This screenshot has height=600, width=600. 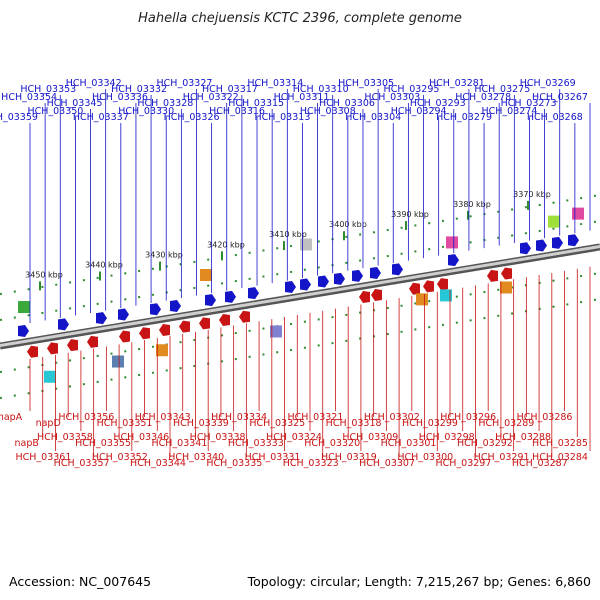 What do you see at coordinates (27, 443) in the screenshot?
I see `gene-label: napB` at bounding box center [27, 443].